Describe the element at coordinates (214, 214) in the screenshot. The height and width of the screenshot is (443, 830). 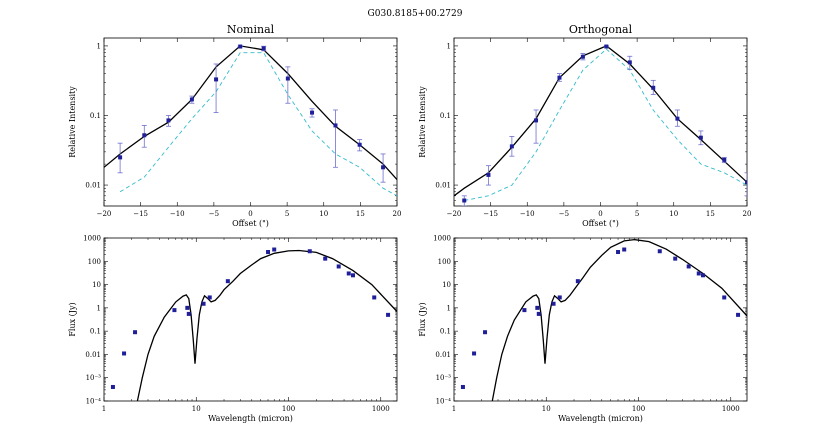
I see `x-tick-label: −5` at that location.